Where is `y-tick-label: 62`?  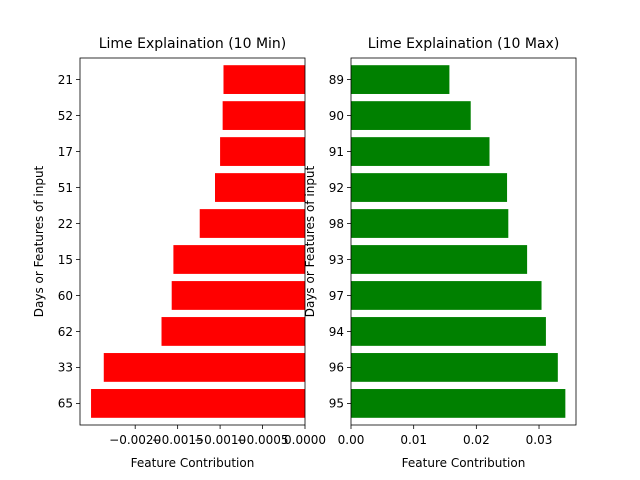
y-tick-label: 62 is located at coordinates (65, 332).